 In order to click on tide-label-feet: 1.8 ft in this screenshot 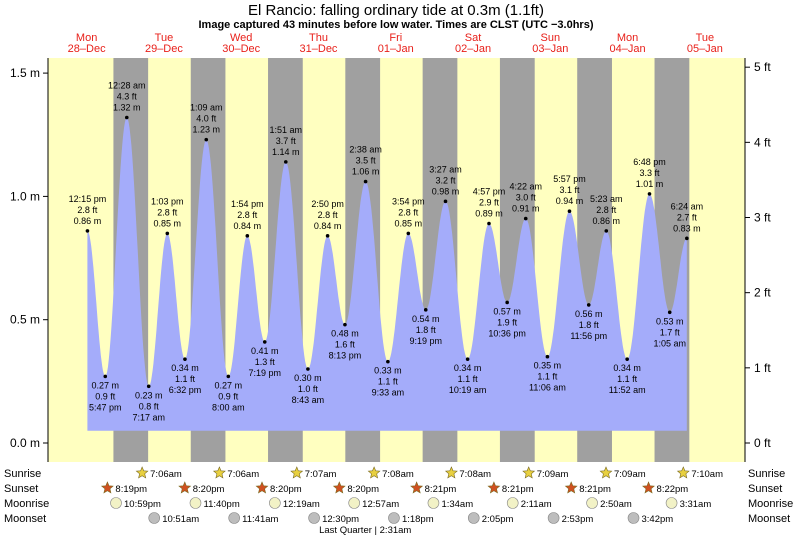, I will do `click(589, 325)`.